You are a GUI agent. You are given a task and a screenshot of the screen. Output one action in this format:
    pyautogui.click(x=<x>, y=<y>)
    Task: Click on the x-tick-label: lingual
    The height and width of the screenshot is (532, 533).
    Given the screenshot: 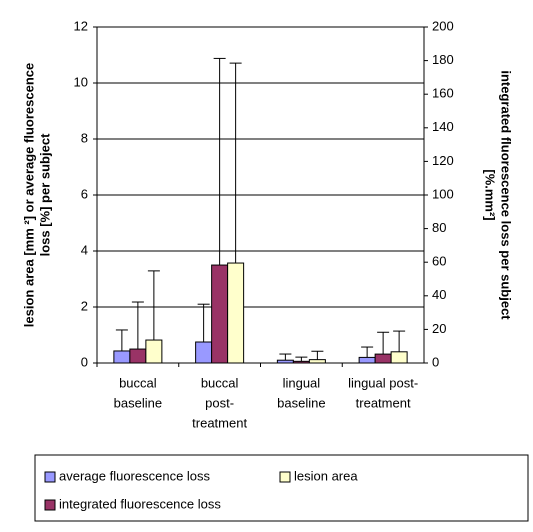 What is the action you would take?
    pyautogui.click(x=302, y=382)
    